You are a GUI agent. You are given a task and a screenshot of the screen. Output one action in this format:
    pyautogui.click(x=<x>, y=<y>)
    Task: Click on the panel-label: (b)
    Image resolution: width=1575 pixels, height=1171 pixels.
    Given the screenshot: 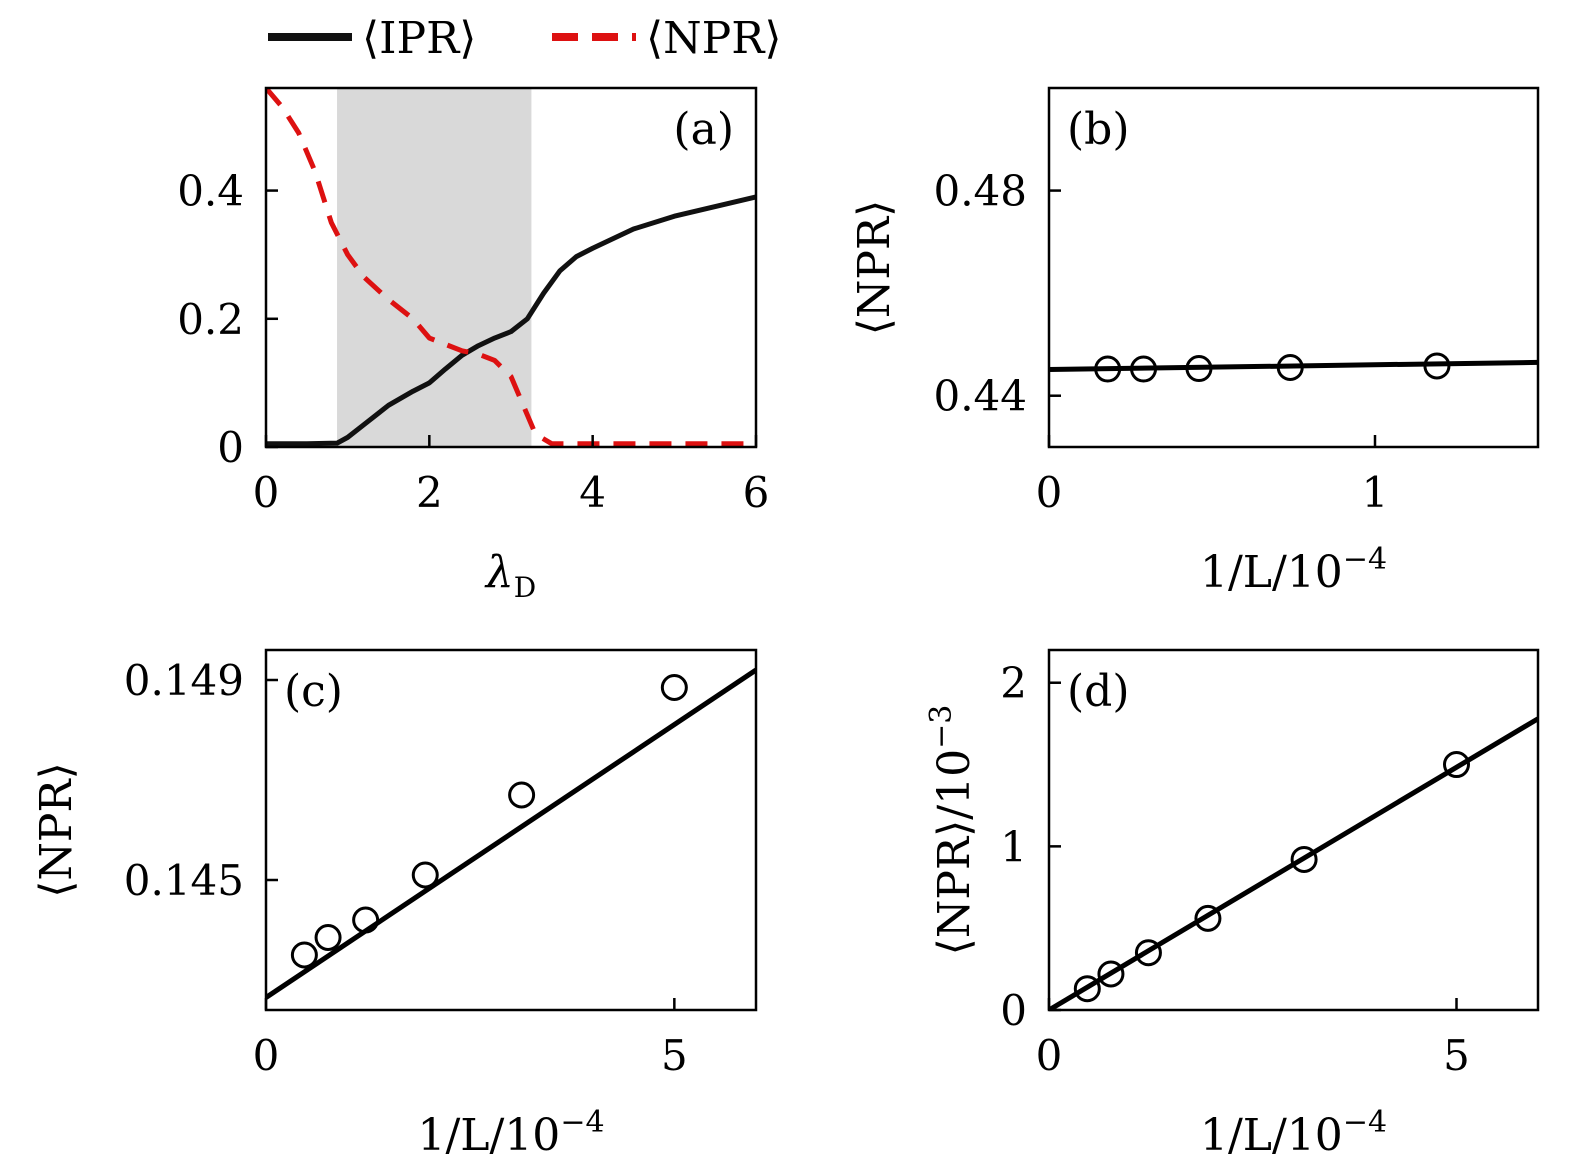 What is the action you would take?
    pyautogui.click(x=1098, y=129)
    